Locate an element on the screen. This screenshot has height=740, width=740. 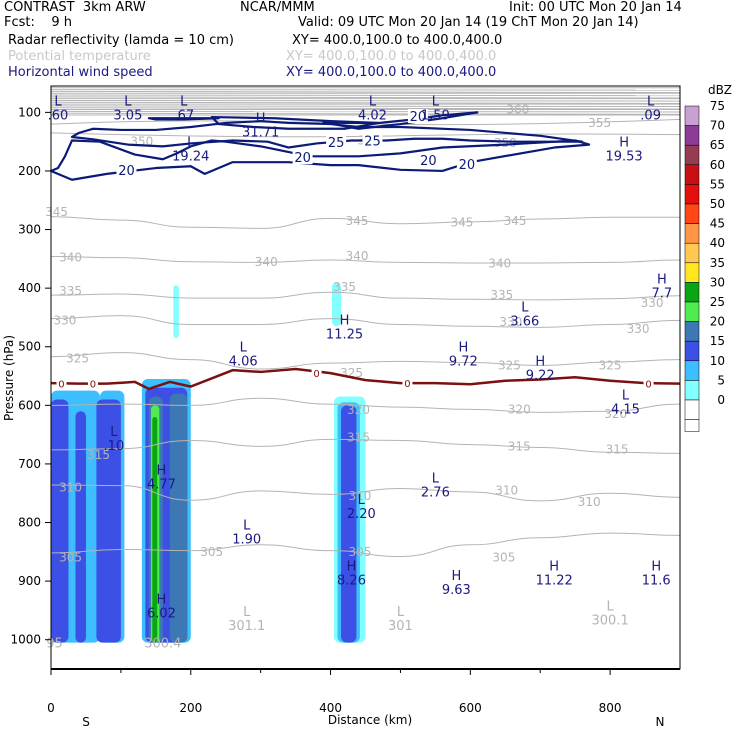
theta-contour-label: 320 is located at coordinates (519, 409).